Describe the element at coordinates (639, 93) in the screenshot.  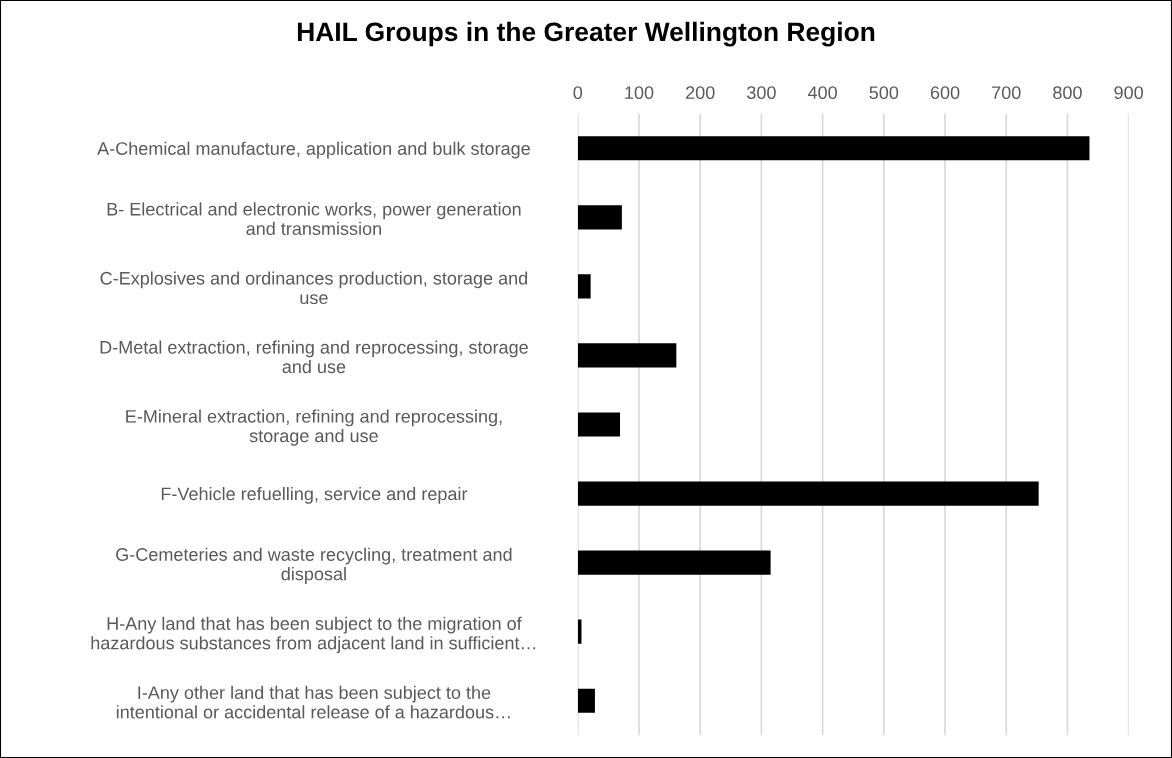
I see `x-tick-label: 100` at that location.